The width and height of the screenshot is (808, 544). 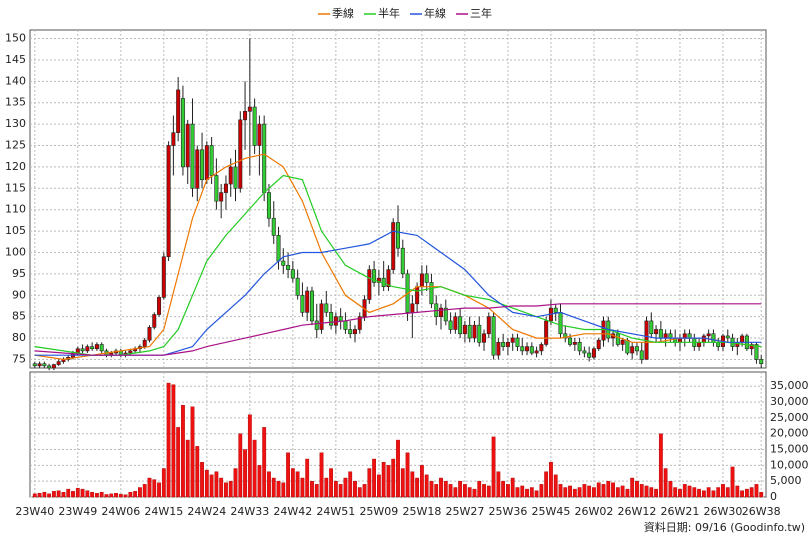 I want to click on y-tick-label: 100, so click(x=15, y=251).